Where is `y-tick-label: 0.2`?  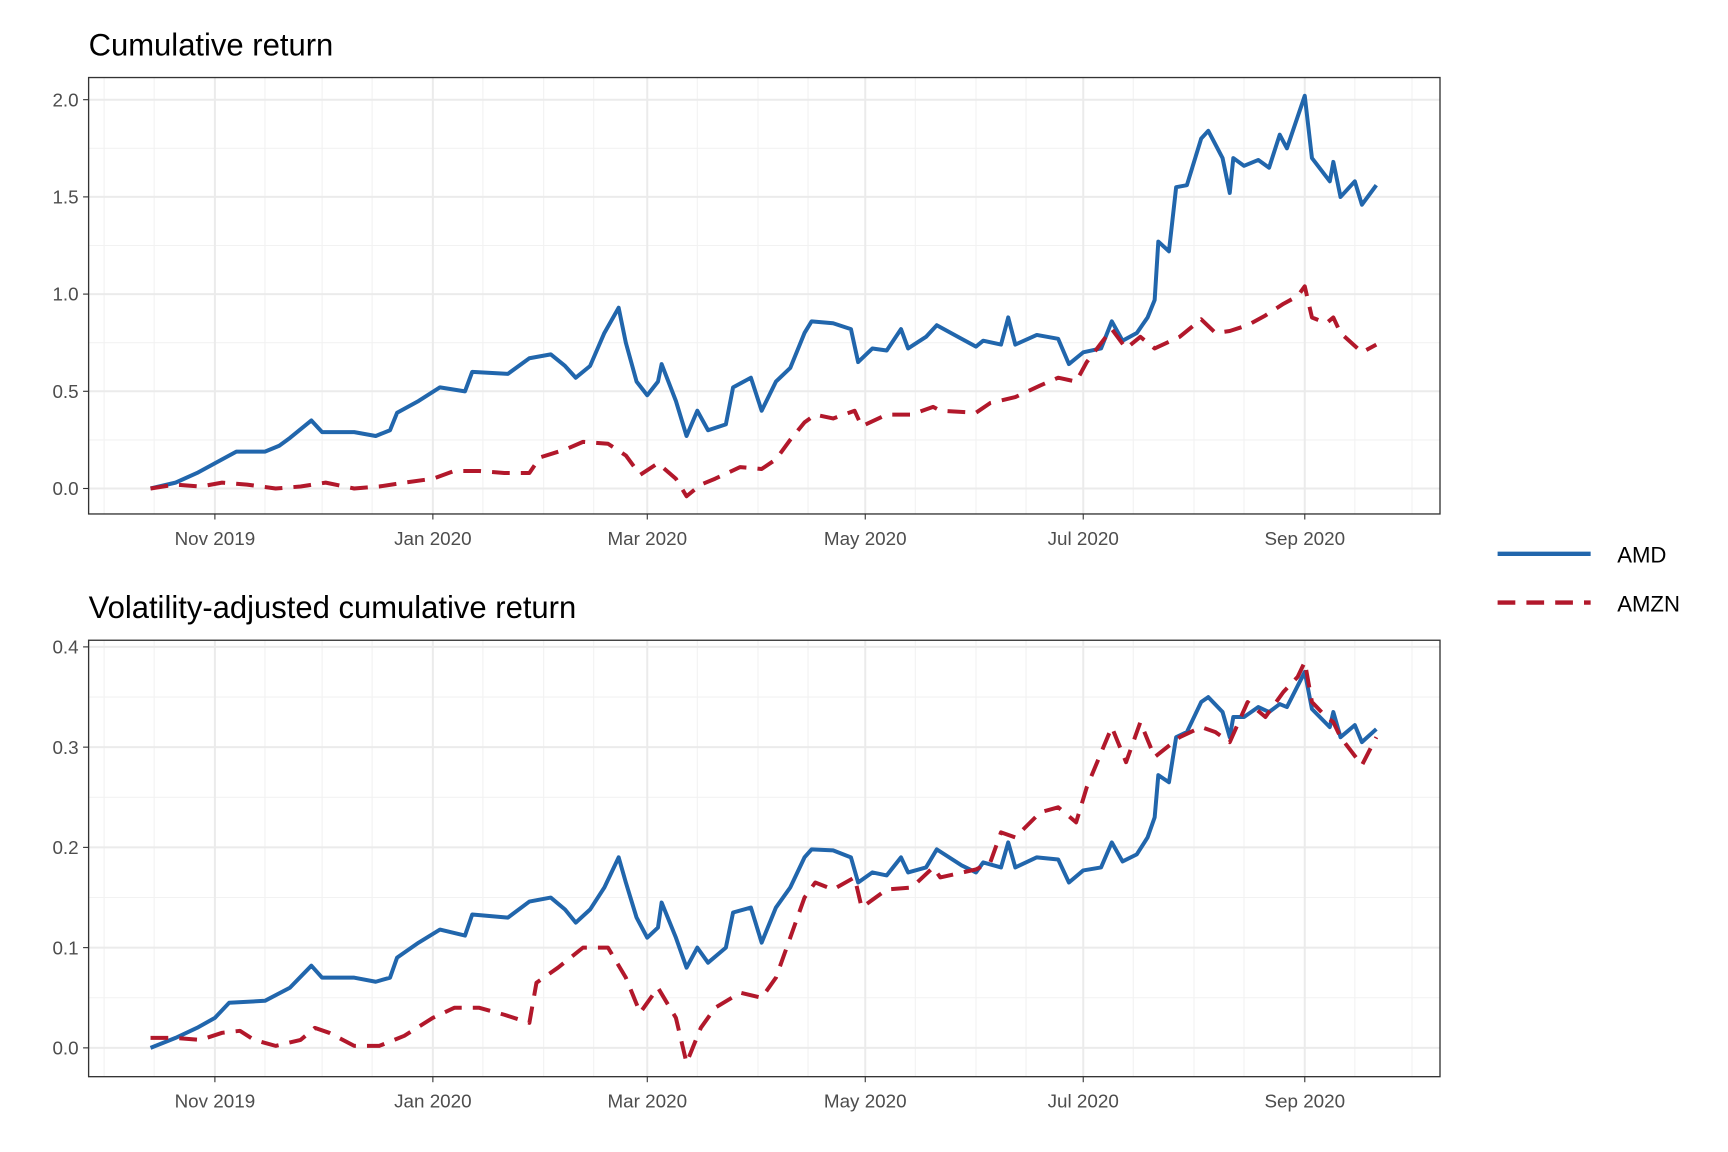 y-tick-label: 0.2 is located at coordinates (65, 847).